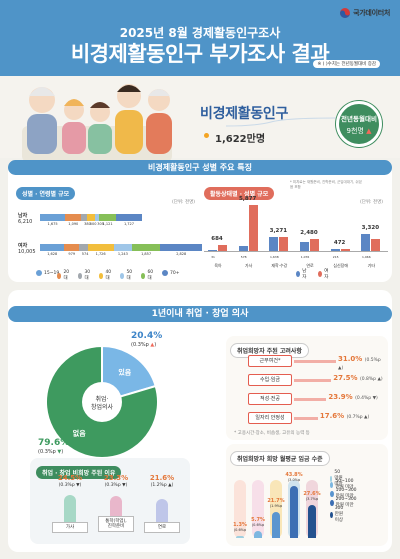  Describe the element at coordinates (116, 485) in the screenshot. I see `reason-change-1: (0.3%p ▼)` at that location.